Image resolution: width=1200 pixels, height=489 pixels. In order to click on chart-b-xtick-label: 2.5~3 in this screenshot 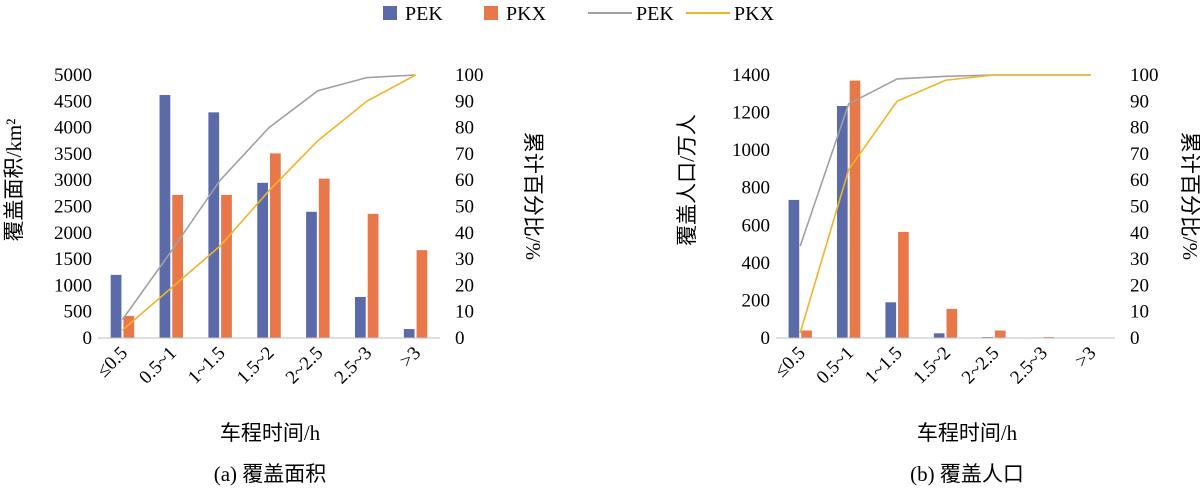, I will do `click(1029, 366)`.